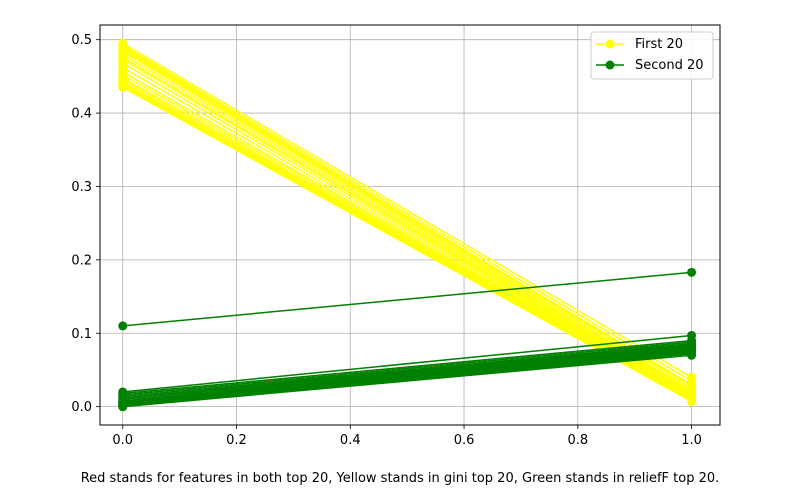 The width and height of the screenshot is (800, 500). I want to click on legend-label-second-20: Second 20, so click(669, 65).